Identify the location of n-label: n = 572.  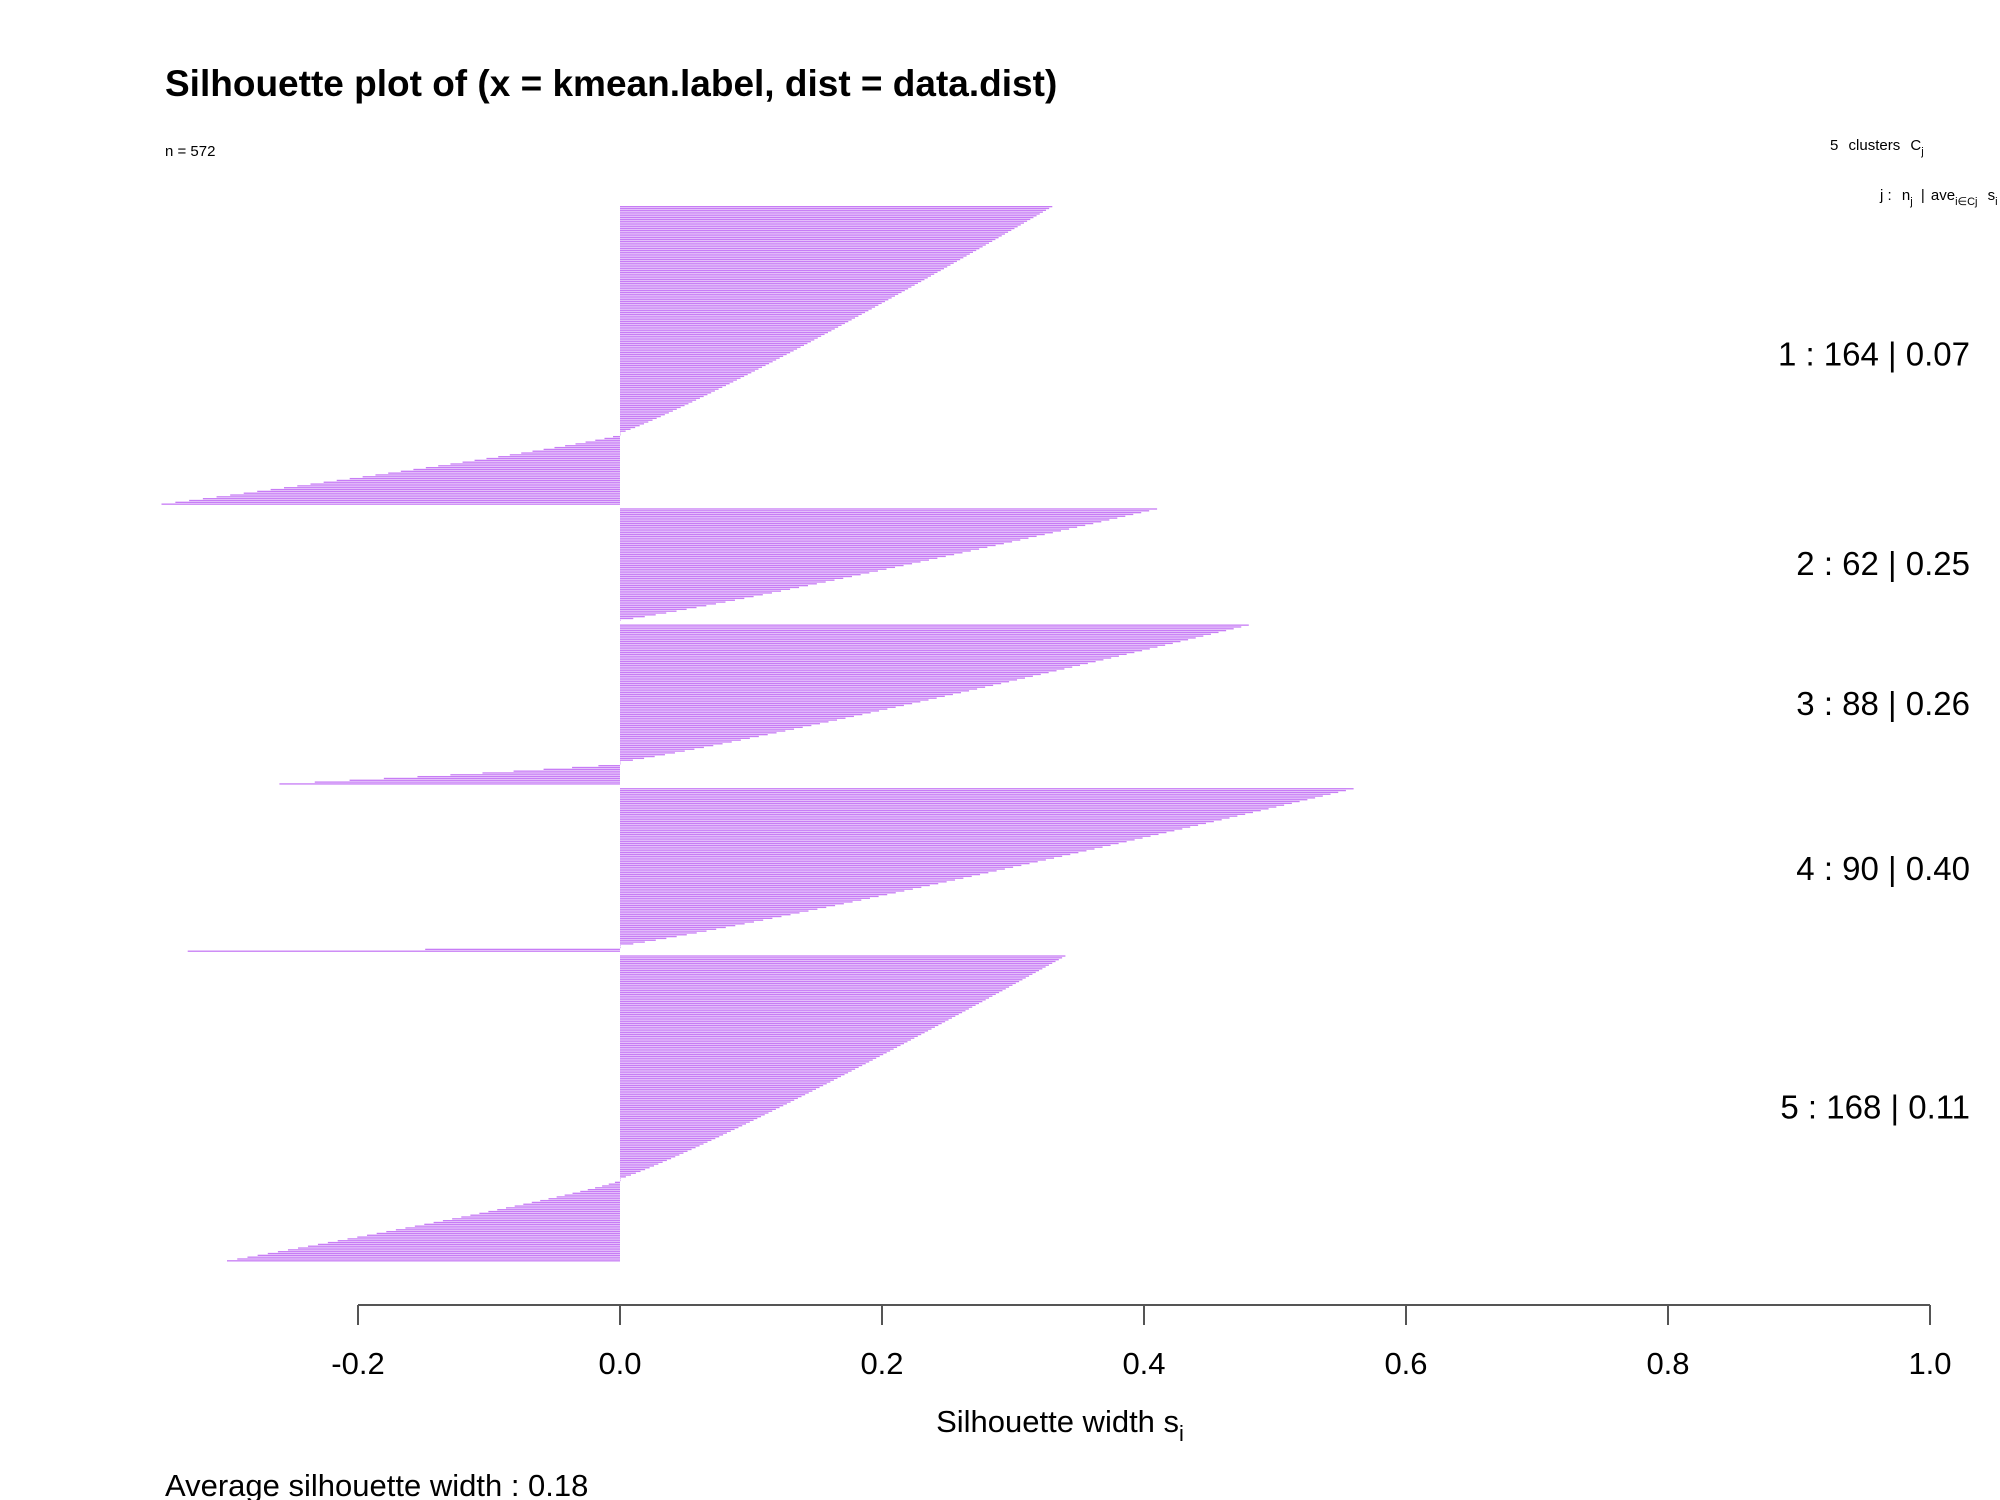
(190, 151).